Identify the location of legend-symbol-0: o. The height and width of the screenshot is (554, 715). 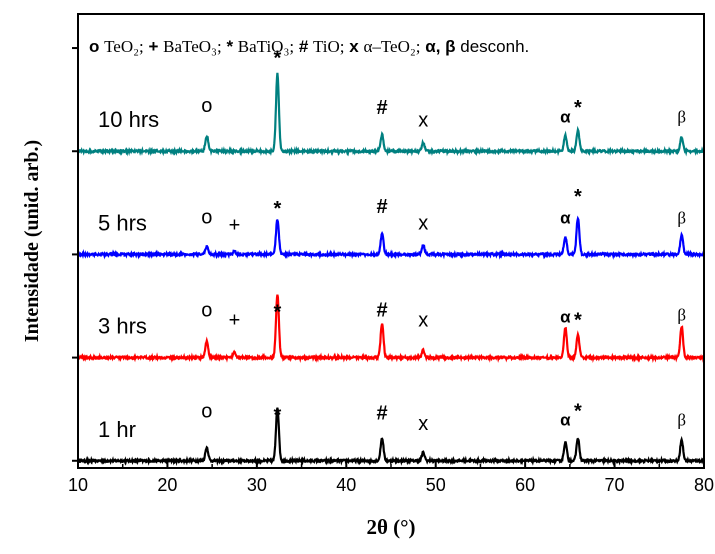
(96, 46).